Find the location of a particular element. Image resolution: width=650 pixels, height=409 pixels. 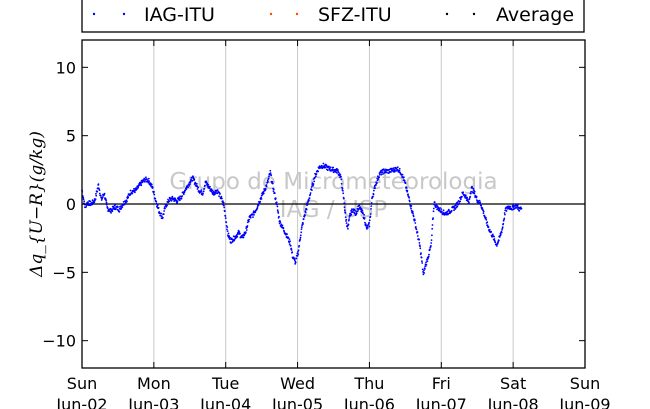

x-tick-label-date: Jun-03 is located at coordinates (153, 402).